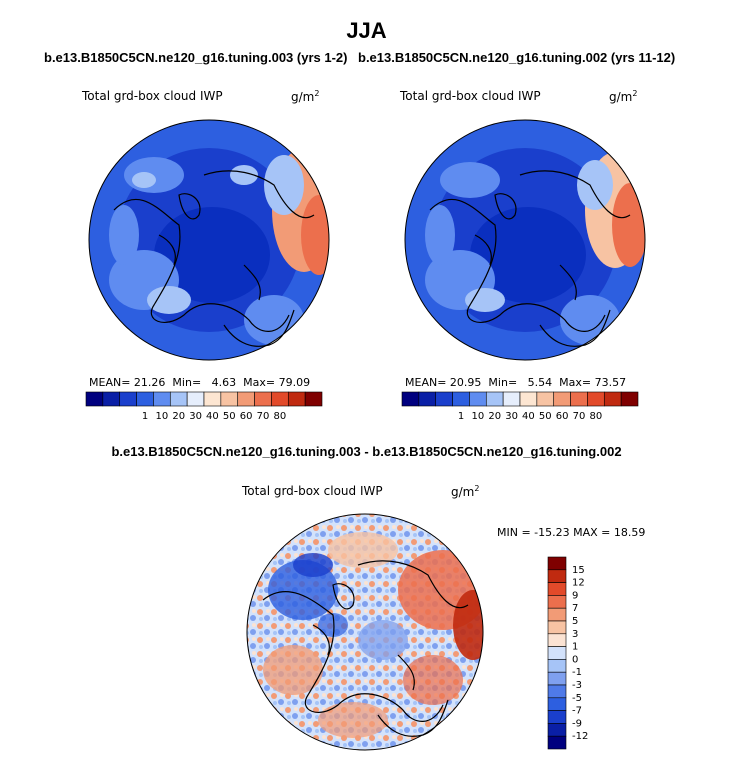 This screenshot has height=761, width=733. What do you see at coordinates (511, 416) in the screenshot?
I see `panel2-colorbar-tick-label: 30` at bounding box center [511, 416].